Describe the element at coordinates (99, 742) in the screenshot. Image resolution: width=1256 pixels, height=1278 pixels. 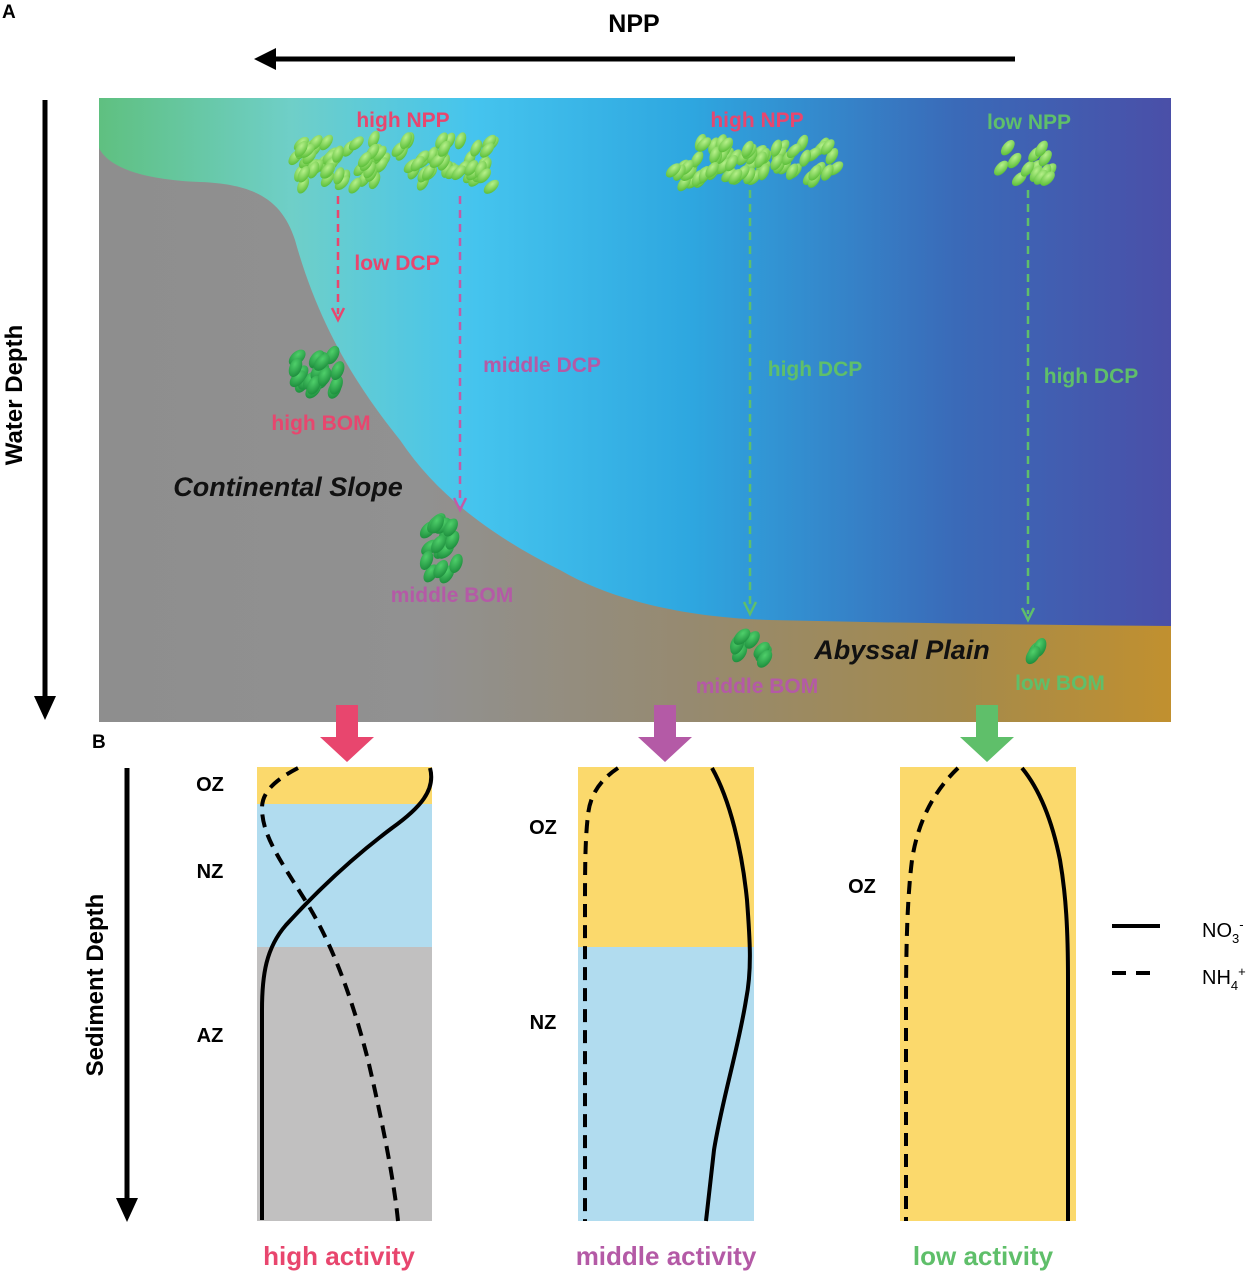
I see `panel-b-label: B` at that location.